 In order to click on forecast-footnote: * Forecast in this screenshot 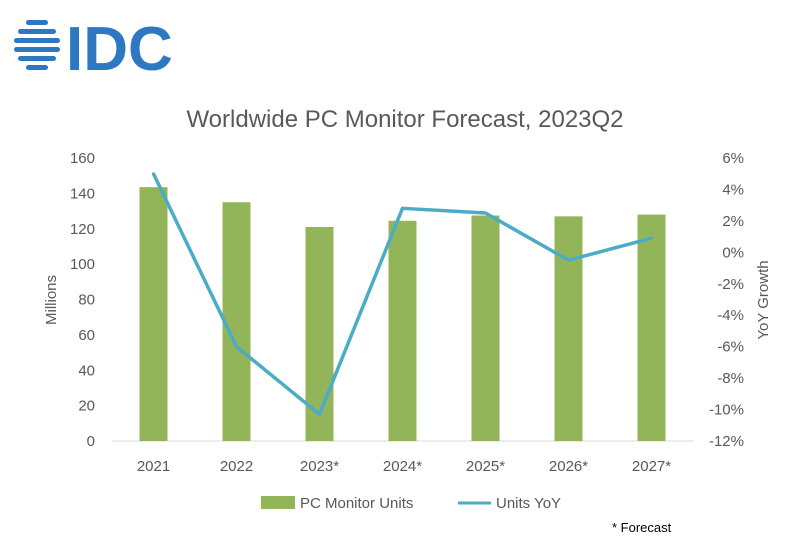, I will do `click(642, 527)`.